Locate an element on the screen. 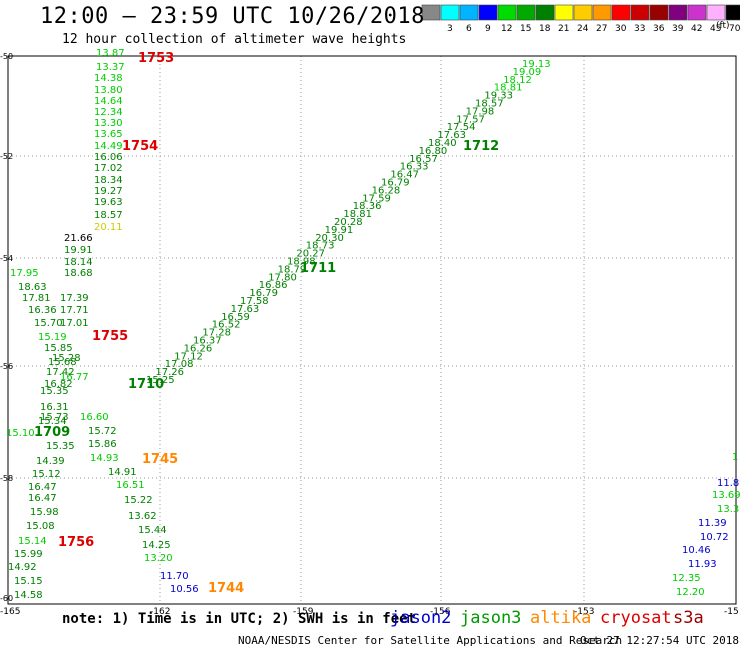 This screenshot has width=740, height=650. swh-reading: 15.98 is located at coordinates (44, 512).